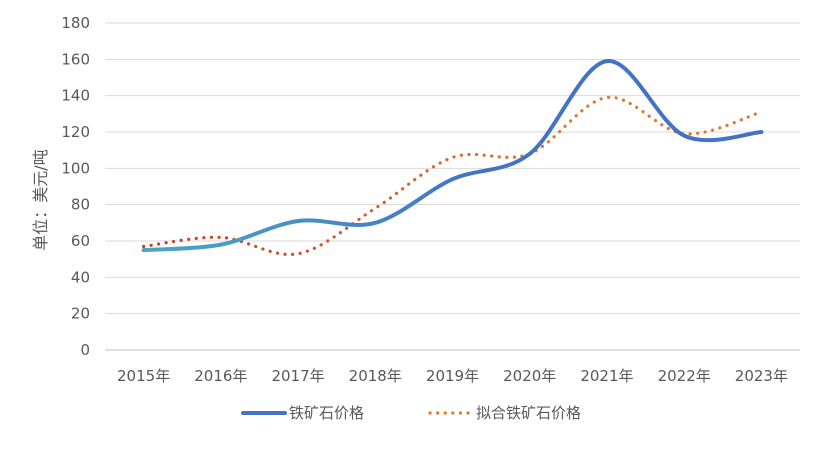  What do you see at coordinates (85, 350) in the screenshot?
I see `y-tick-label: 0` at bounding box center [85, 350].